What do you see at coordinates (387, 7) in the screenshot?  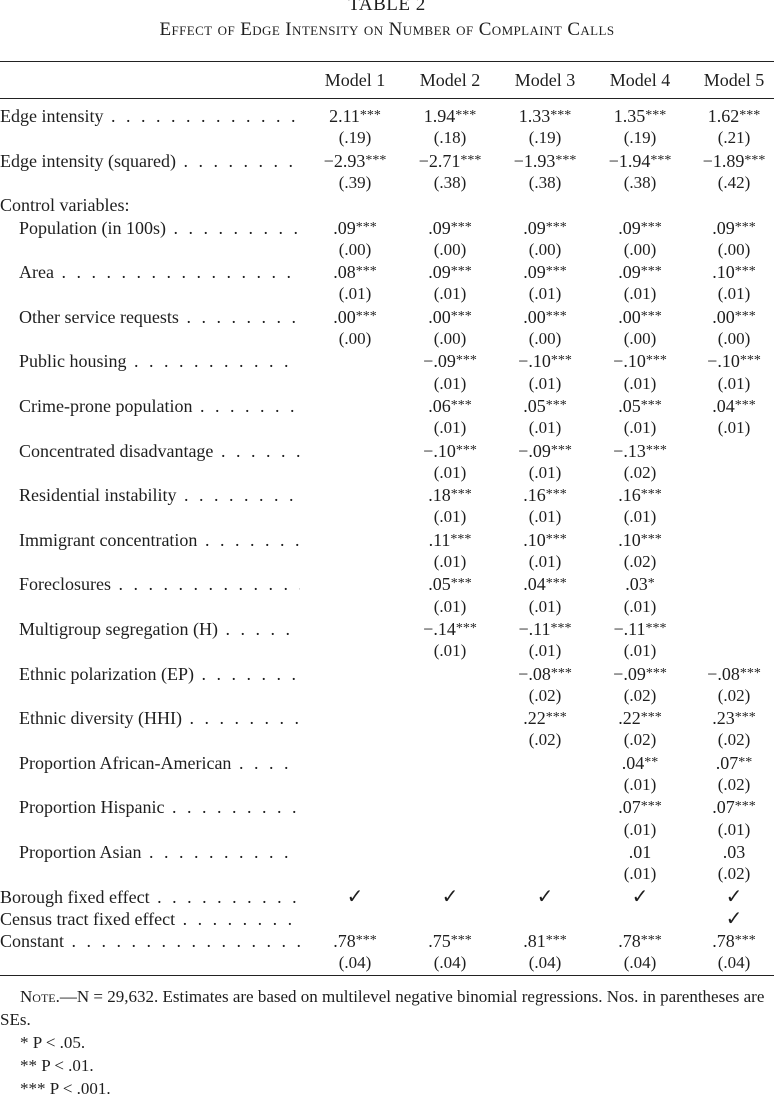 I see `table-number: TABLE 2` at bounding box center [387, 7].